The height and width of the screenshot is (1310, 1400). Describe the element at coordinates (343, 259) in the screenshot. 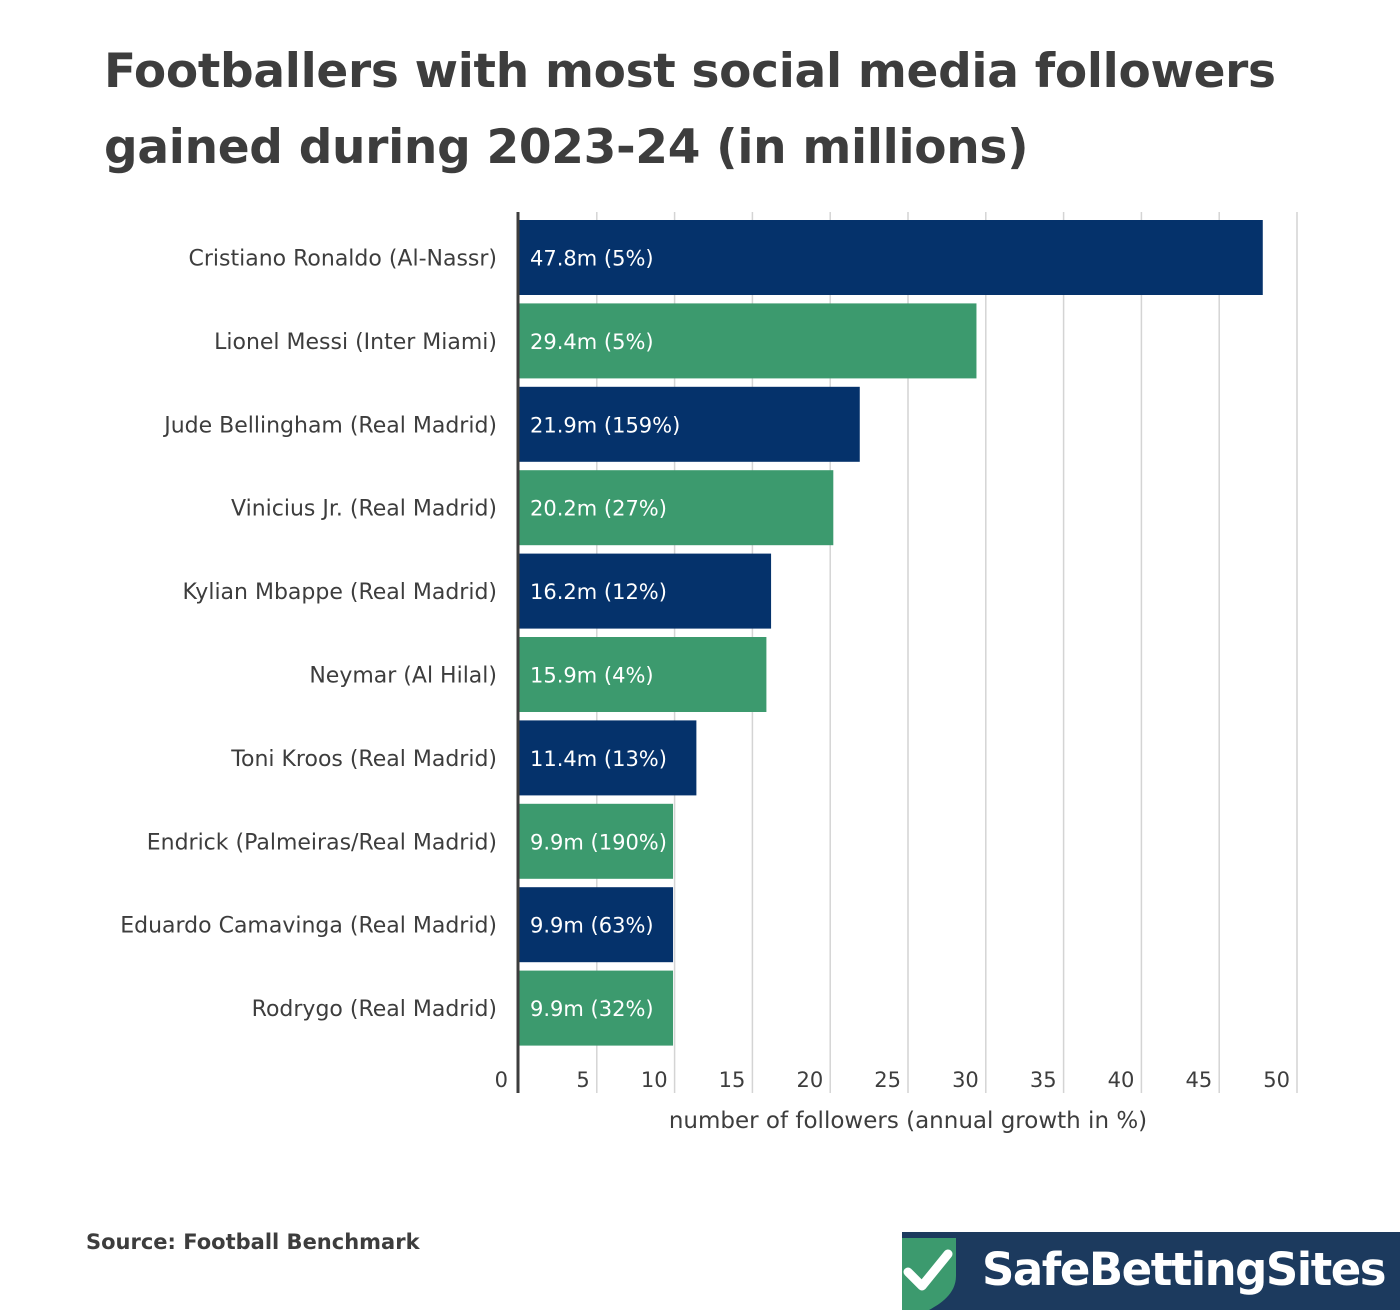

I see `category-label: Cristiano Ronaldo (Al-Nassr)` at that location.